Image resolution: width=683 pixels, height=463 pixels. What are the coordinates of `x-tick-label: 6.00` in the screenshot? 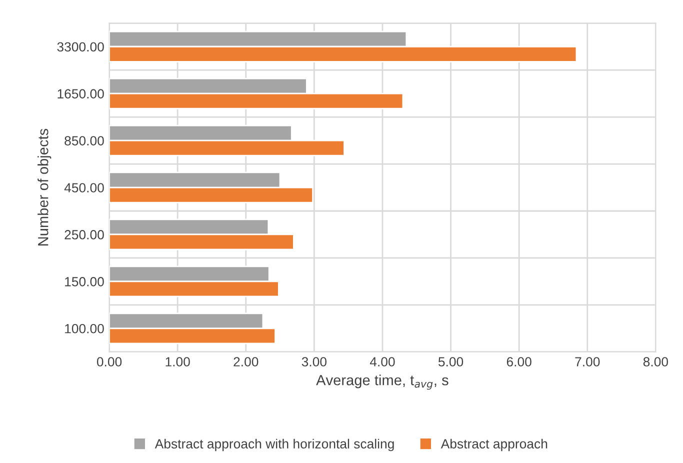 It's located at (519, 361).